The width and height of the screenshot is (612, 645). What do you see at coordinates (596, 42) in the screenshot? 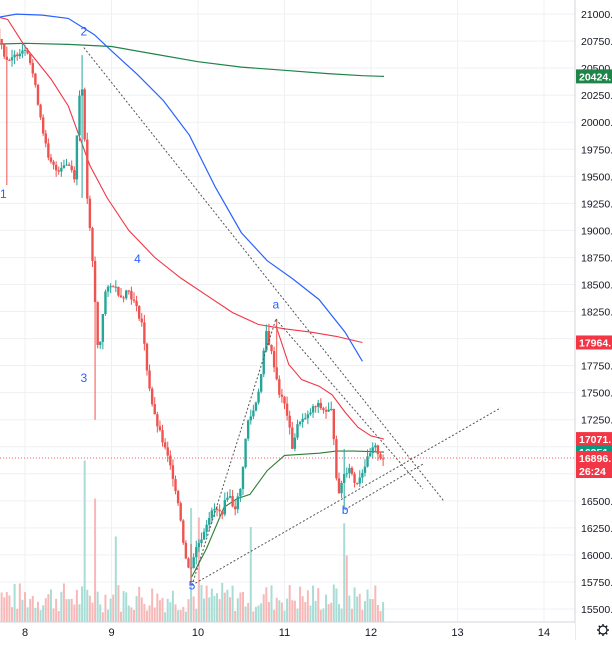
I see `y-tick-label-1: 20750.0` at bounding box center [596, 42].